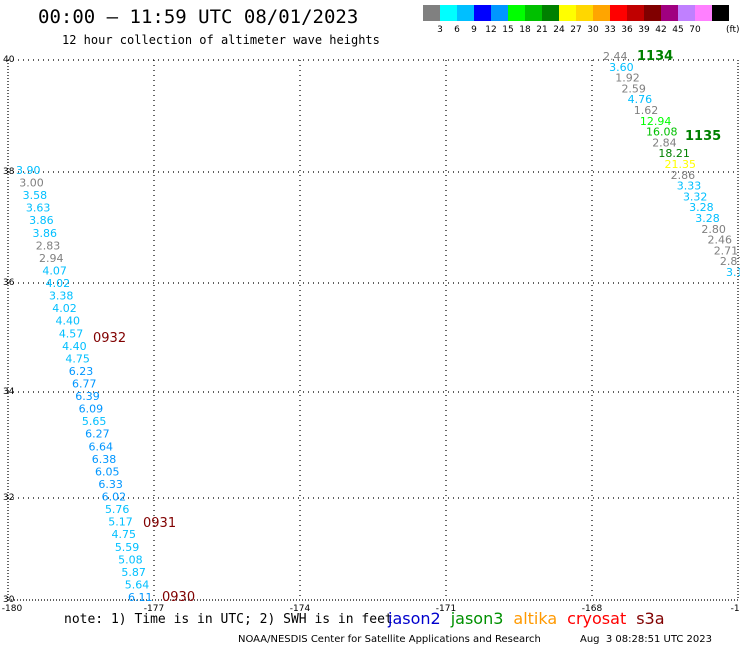 The image size is (740, 650). Describe the element at coordinates (31, 183) in the screenshot. I see `swh-value: 3.00` at that location.